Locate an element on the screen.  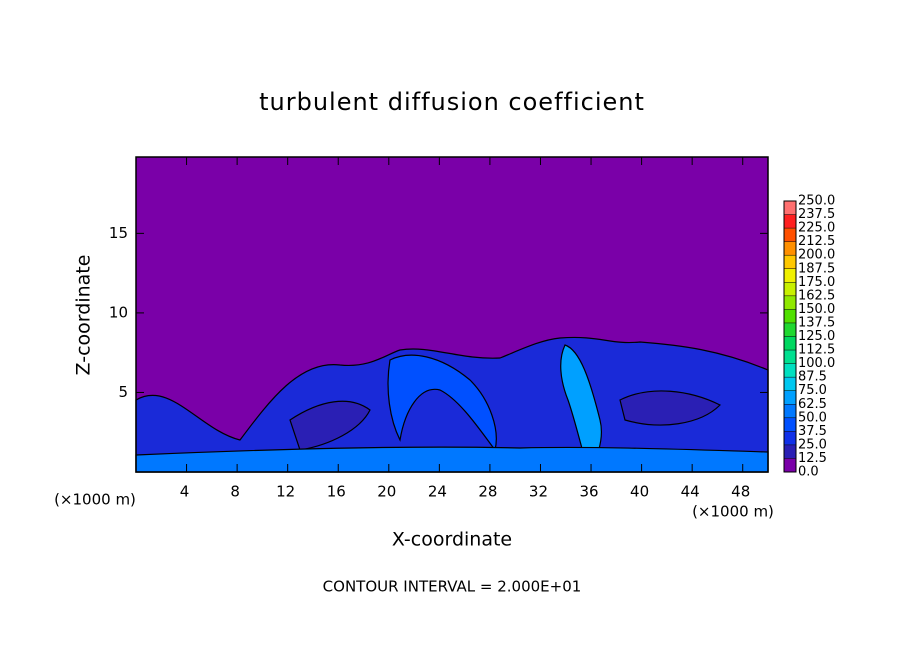
colorbar-label: 25.0 is located at coordinates (812, 444).